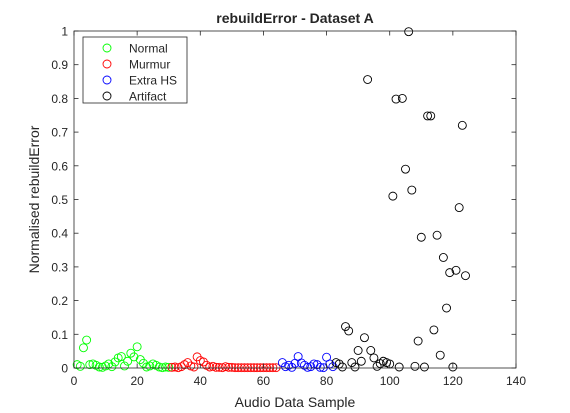 Image resolution: width=570 pixels, height=413 pixels. Describe the element at coordinates (516, 381) in the screenshot. I see `x-tick-label: 140` at that location.